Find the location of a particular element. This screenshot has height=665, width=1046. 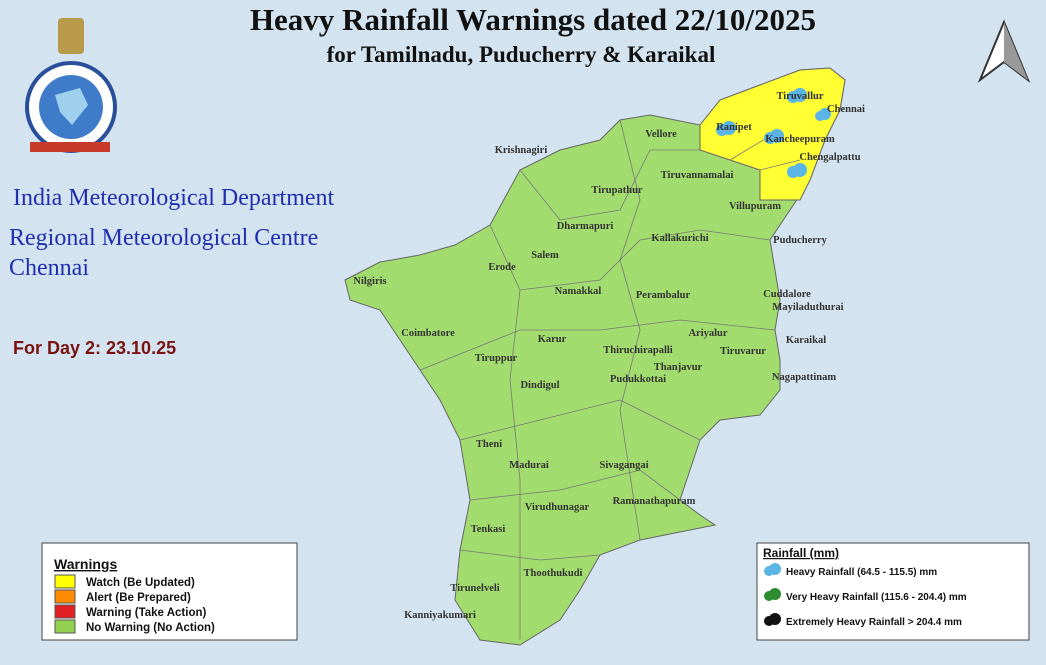

district-label: Kallakurichi is located at coordinates (679, 238).